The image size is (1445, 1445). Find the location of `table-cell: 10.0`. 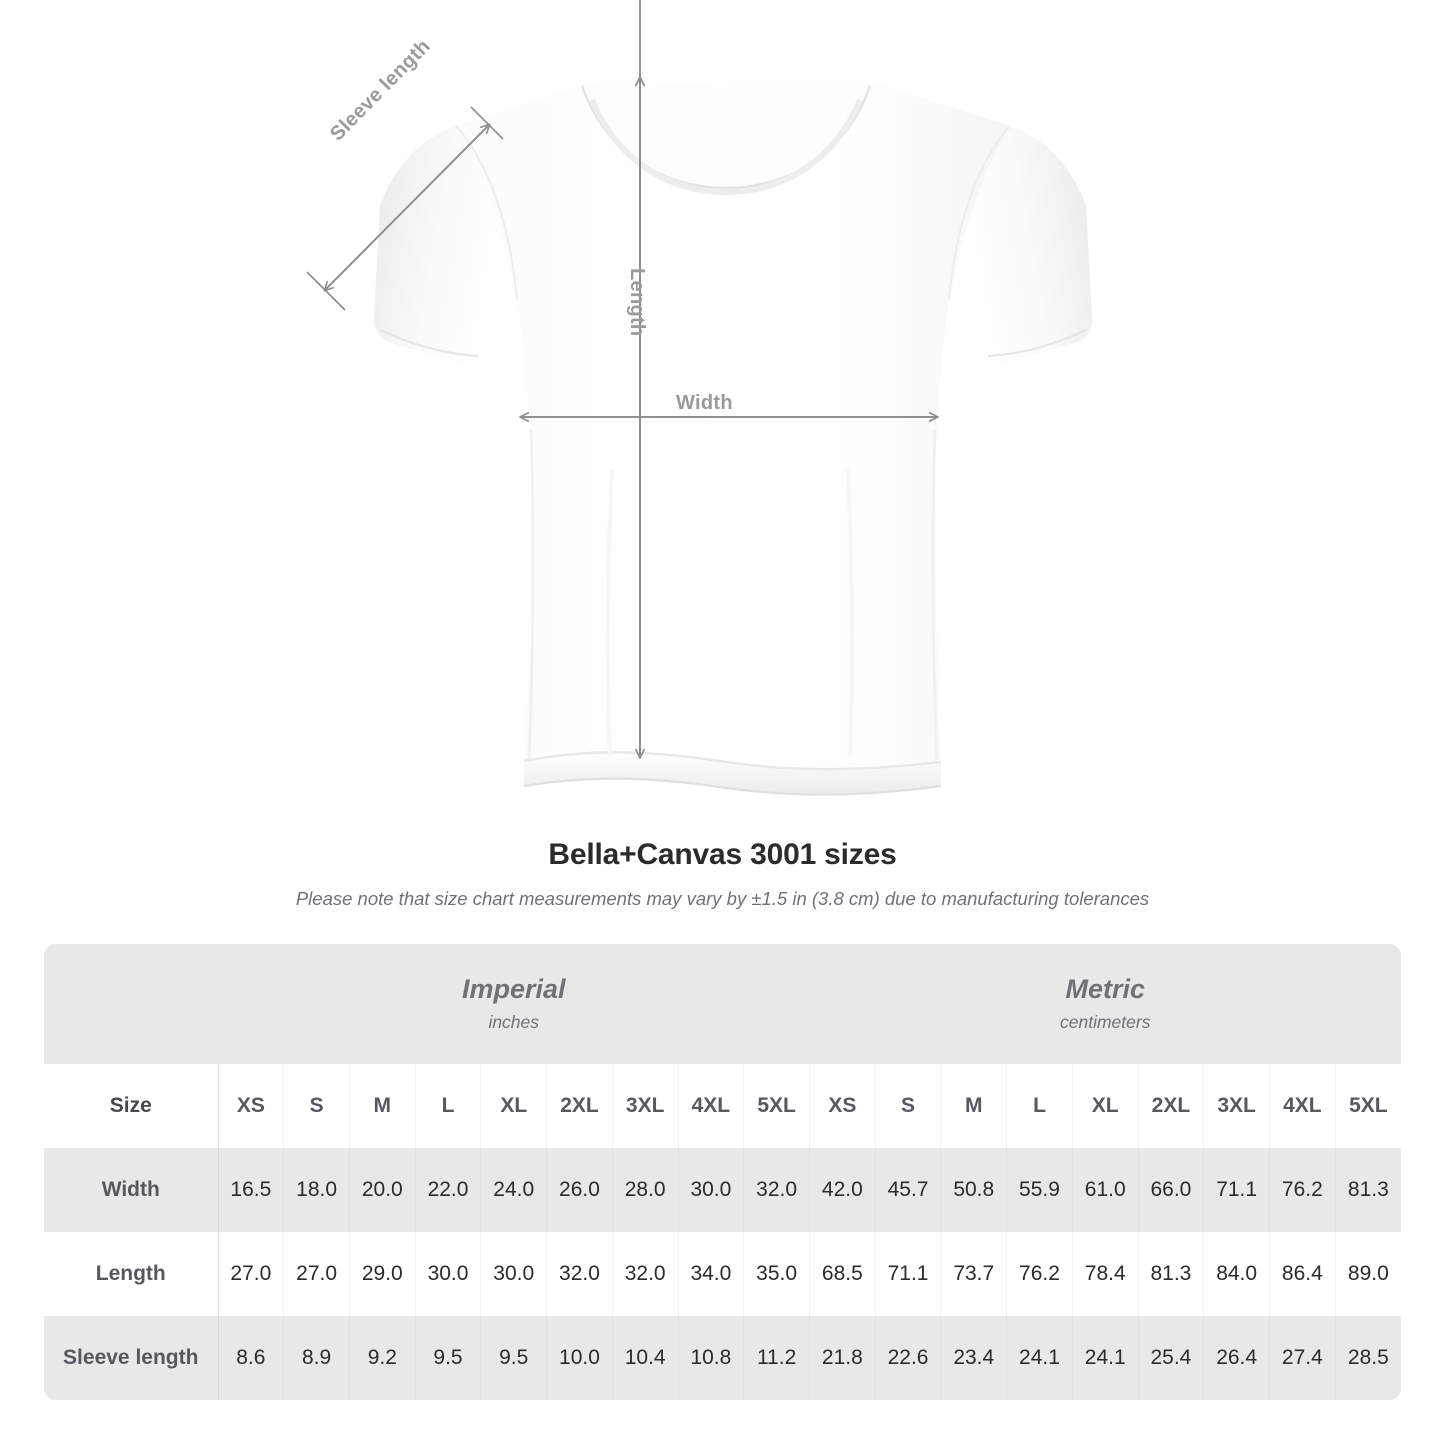

table-cell: 10.0 is located at coordinates (579, 1358).